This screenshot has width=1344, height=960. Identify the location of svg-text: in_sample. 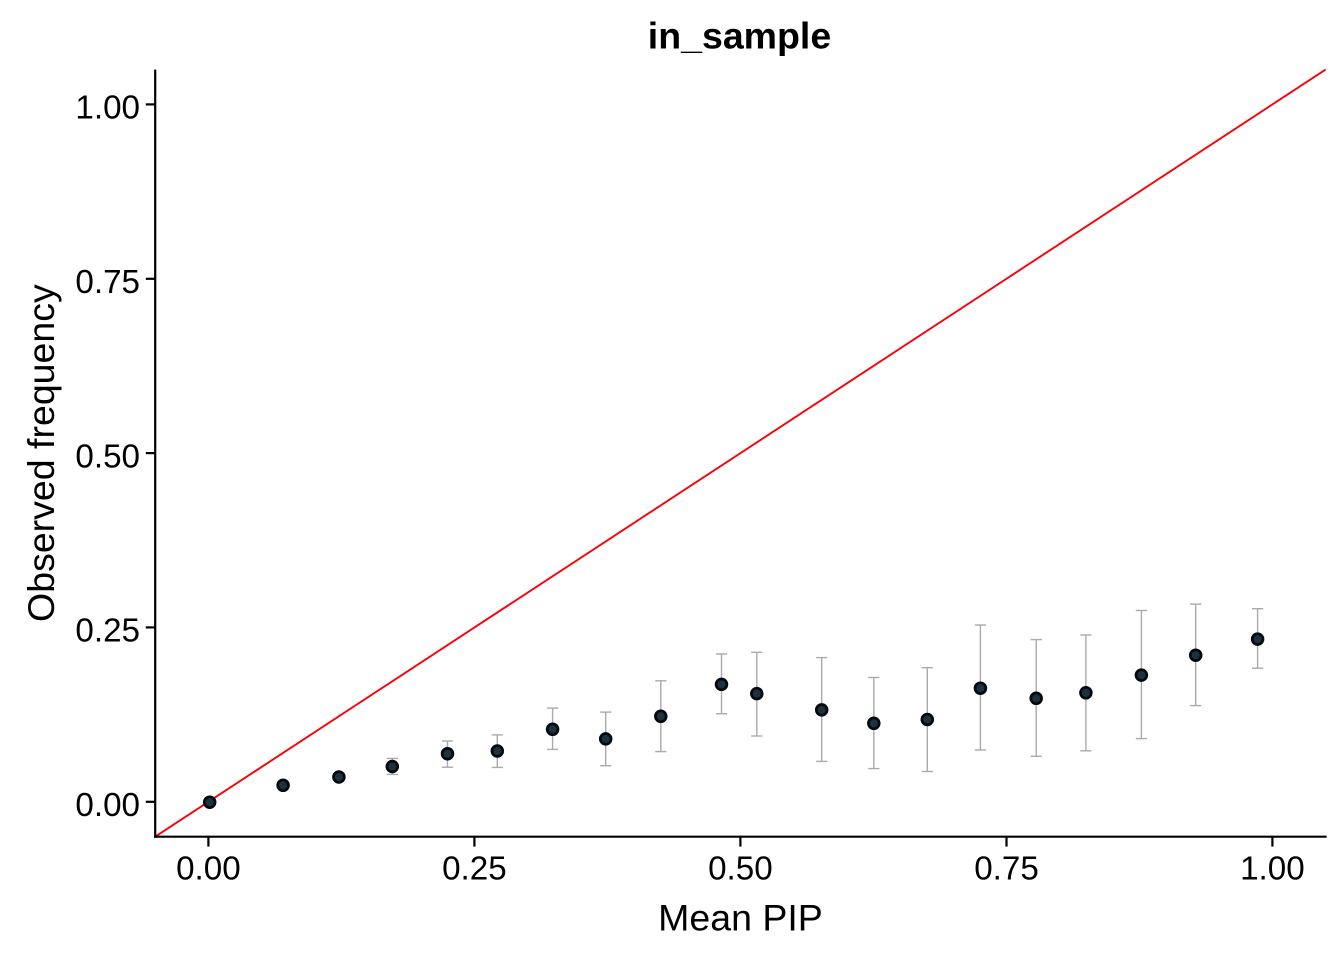
(739, 36).